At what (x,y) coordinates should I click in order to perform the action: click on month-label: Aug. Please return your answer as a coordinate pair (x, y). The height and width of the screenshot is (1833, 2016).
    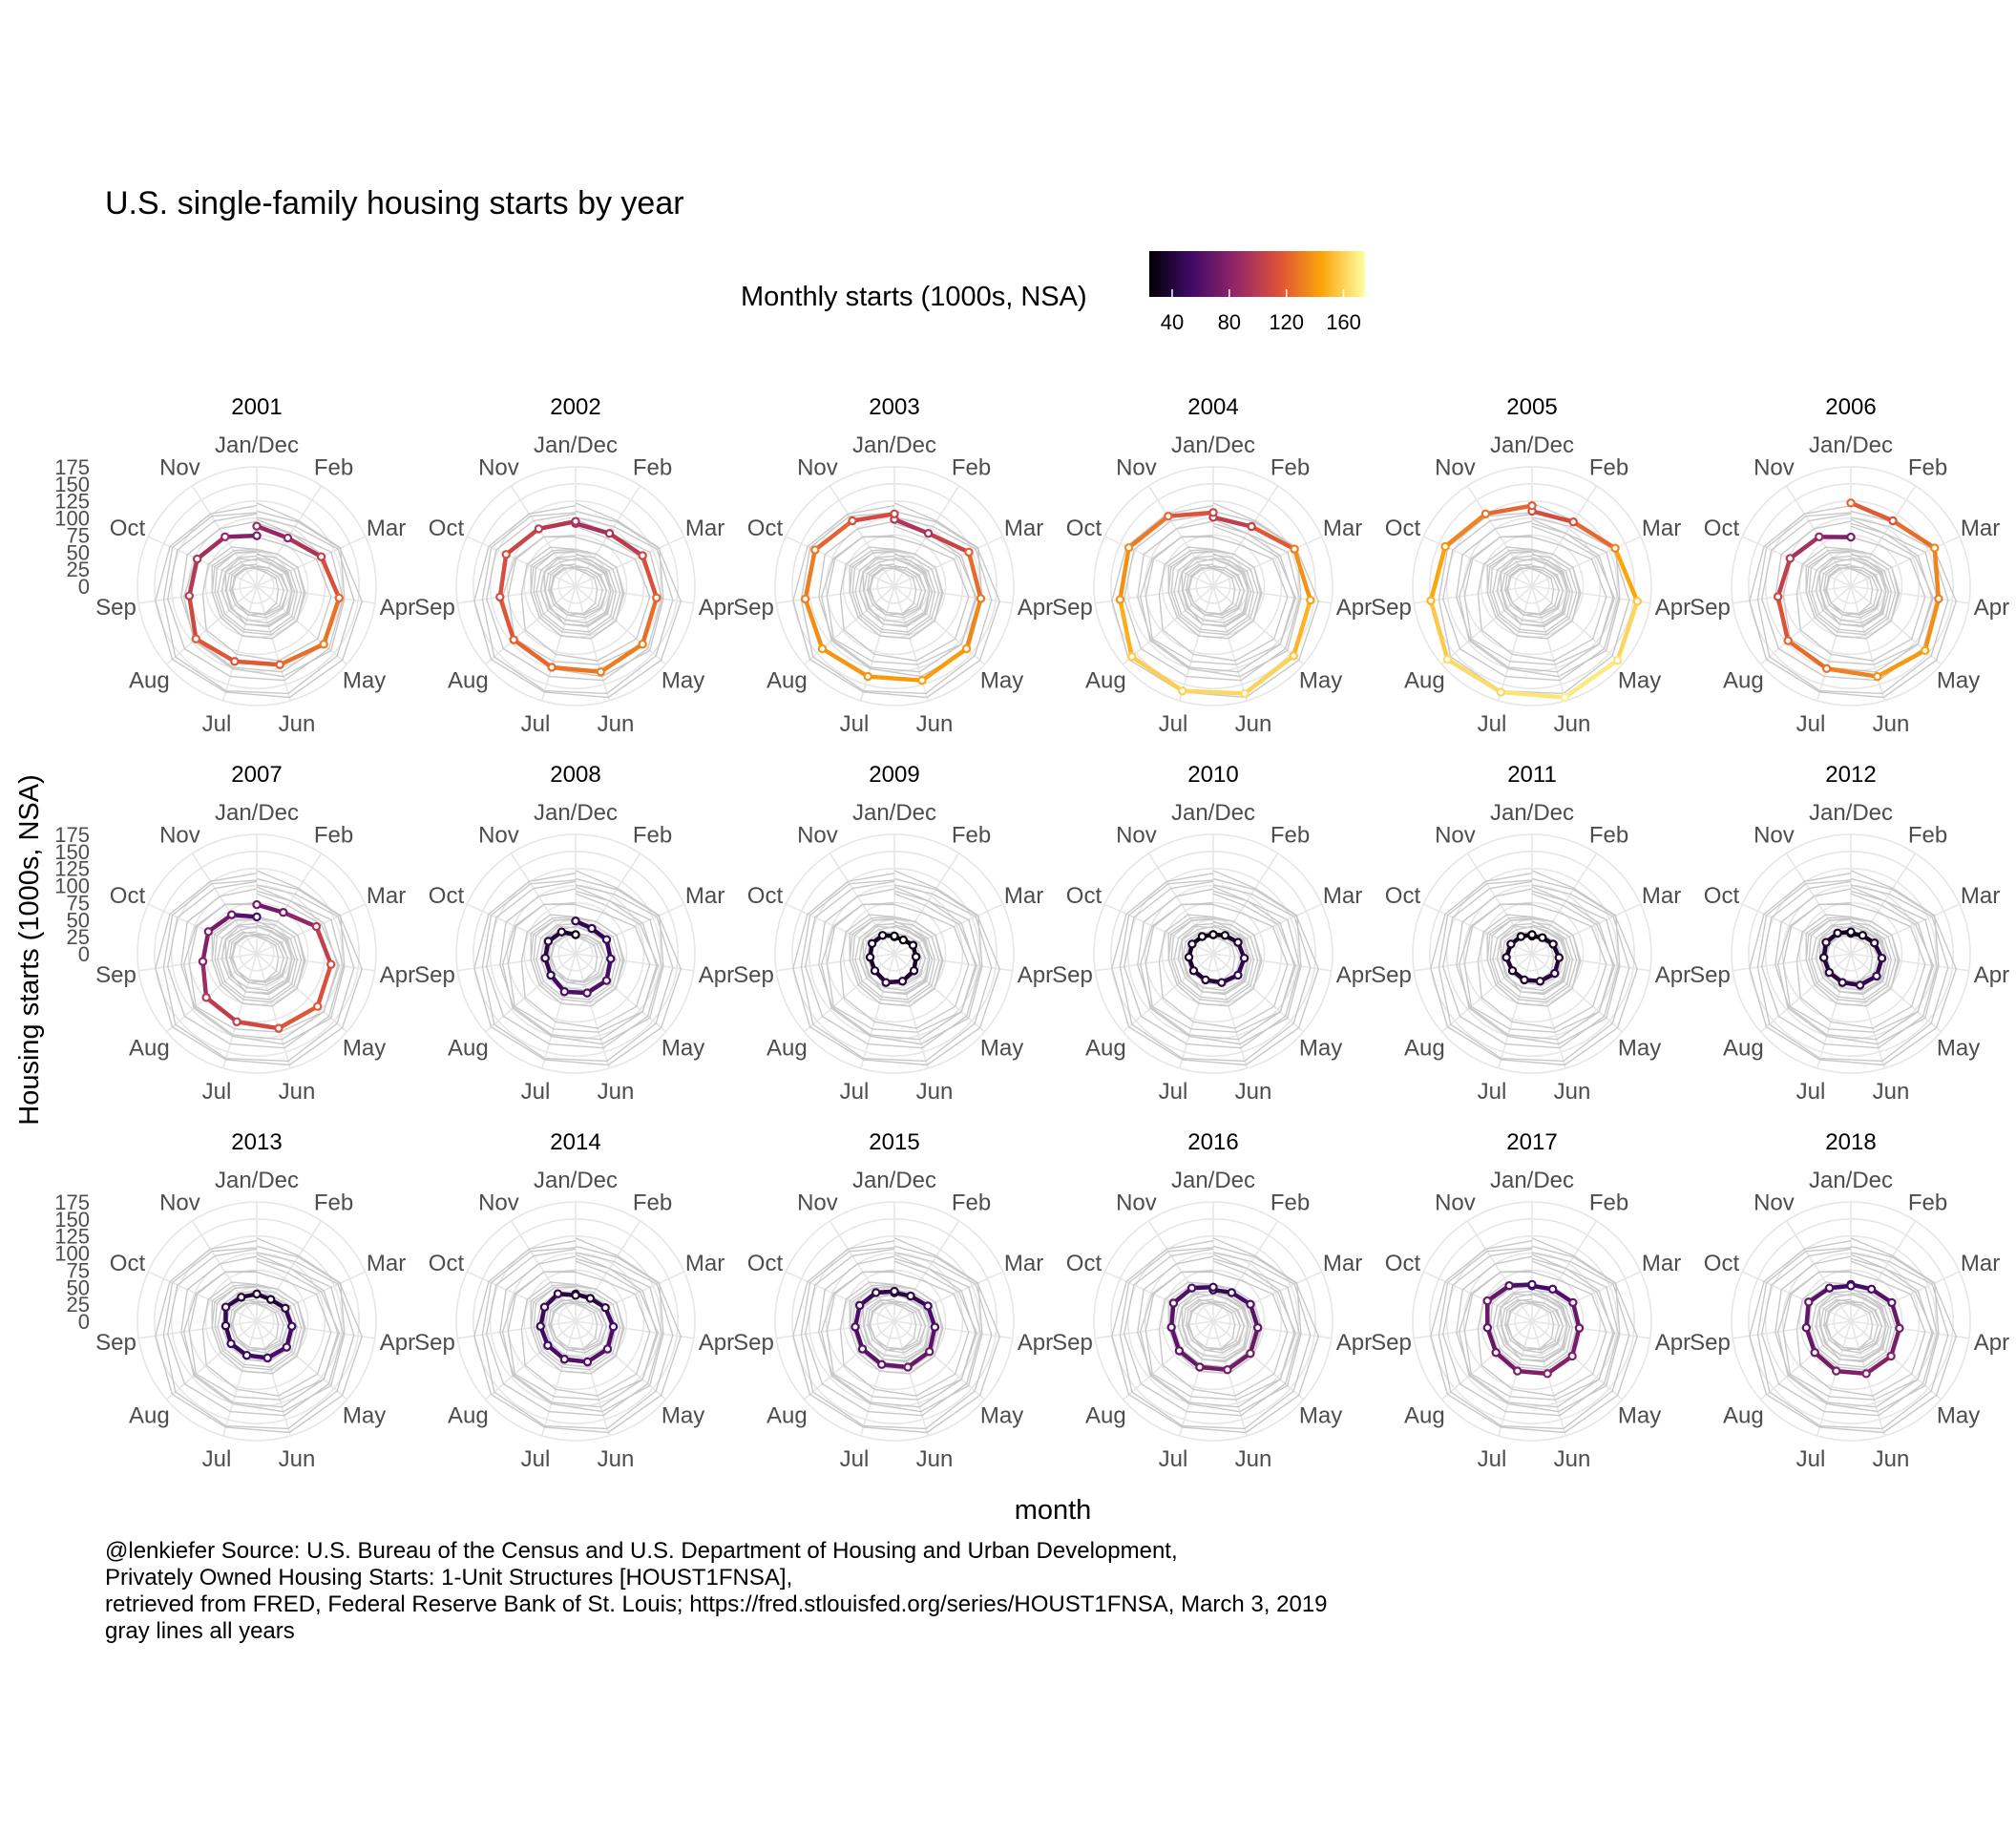
    Looking at the image, I should click on (1425, 681).